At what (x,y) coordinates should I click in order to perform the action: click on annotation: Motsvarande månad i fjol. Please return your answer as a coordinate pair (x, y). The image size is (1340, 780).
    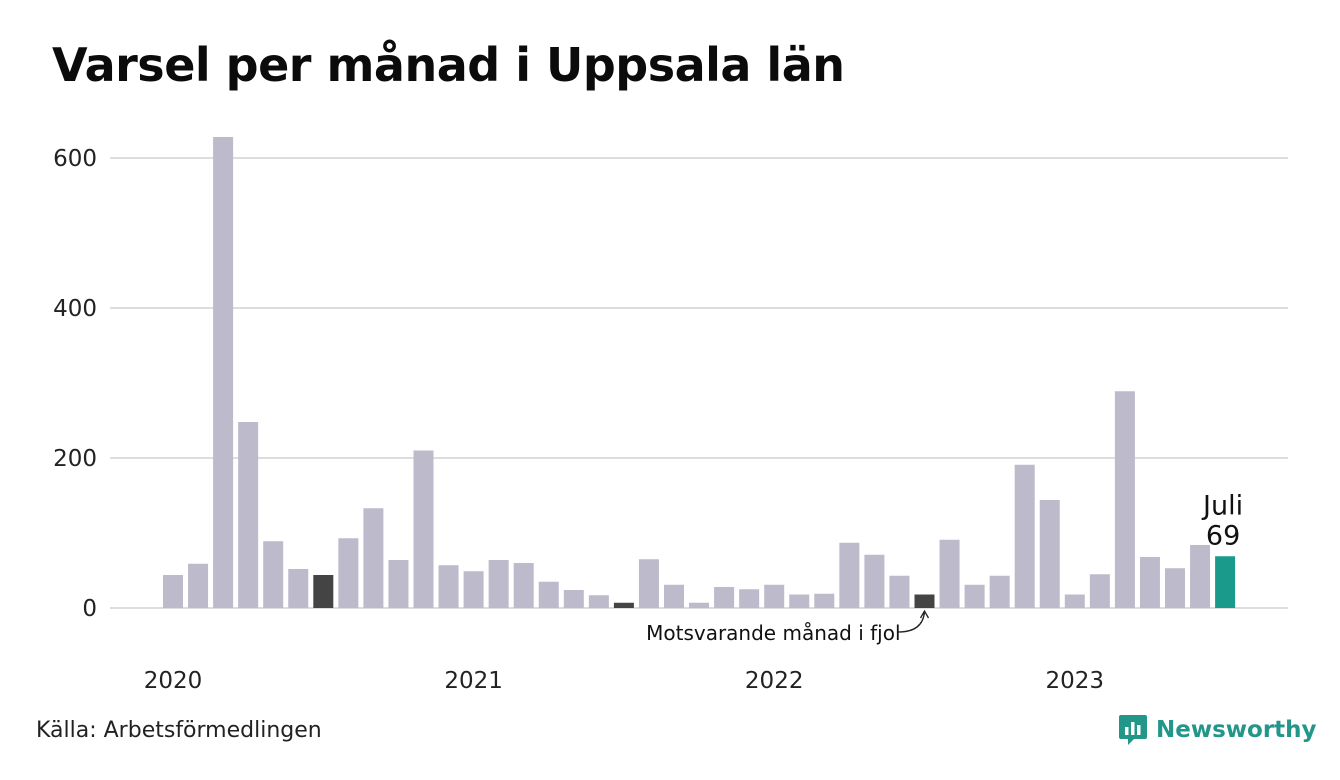
    Looking at the image, I should click on (788, 627).